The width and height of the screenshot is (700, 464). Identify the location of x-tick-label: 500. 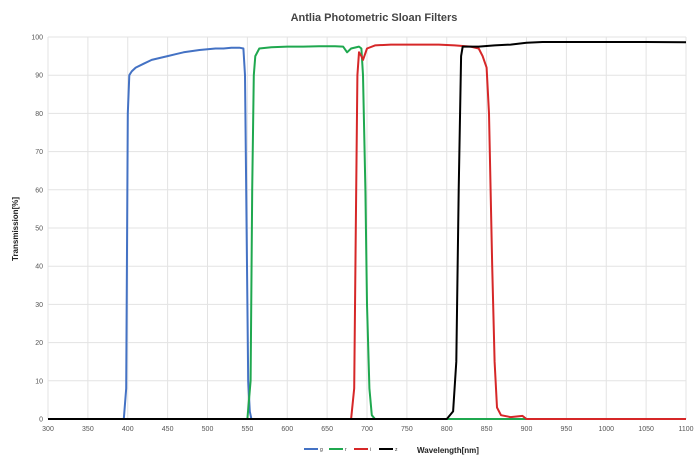
(208, 429).